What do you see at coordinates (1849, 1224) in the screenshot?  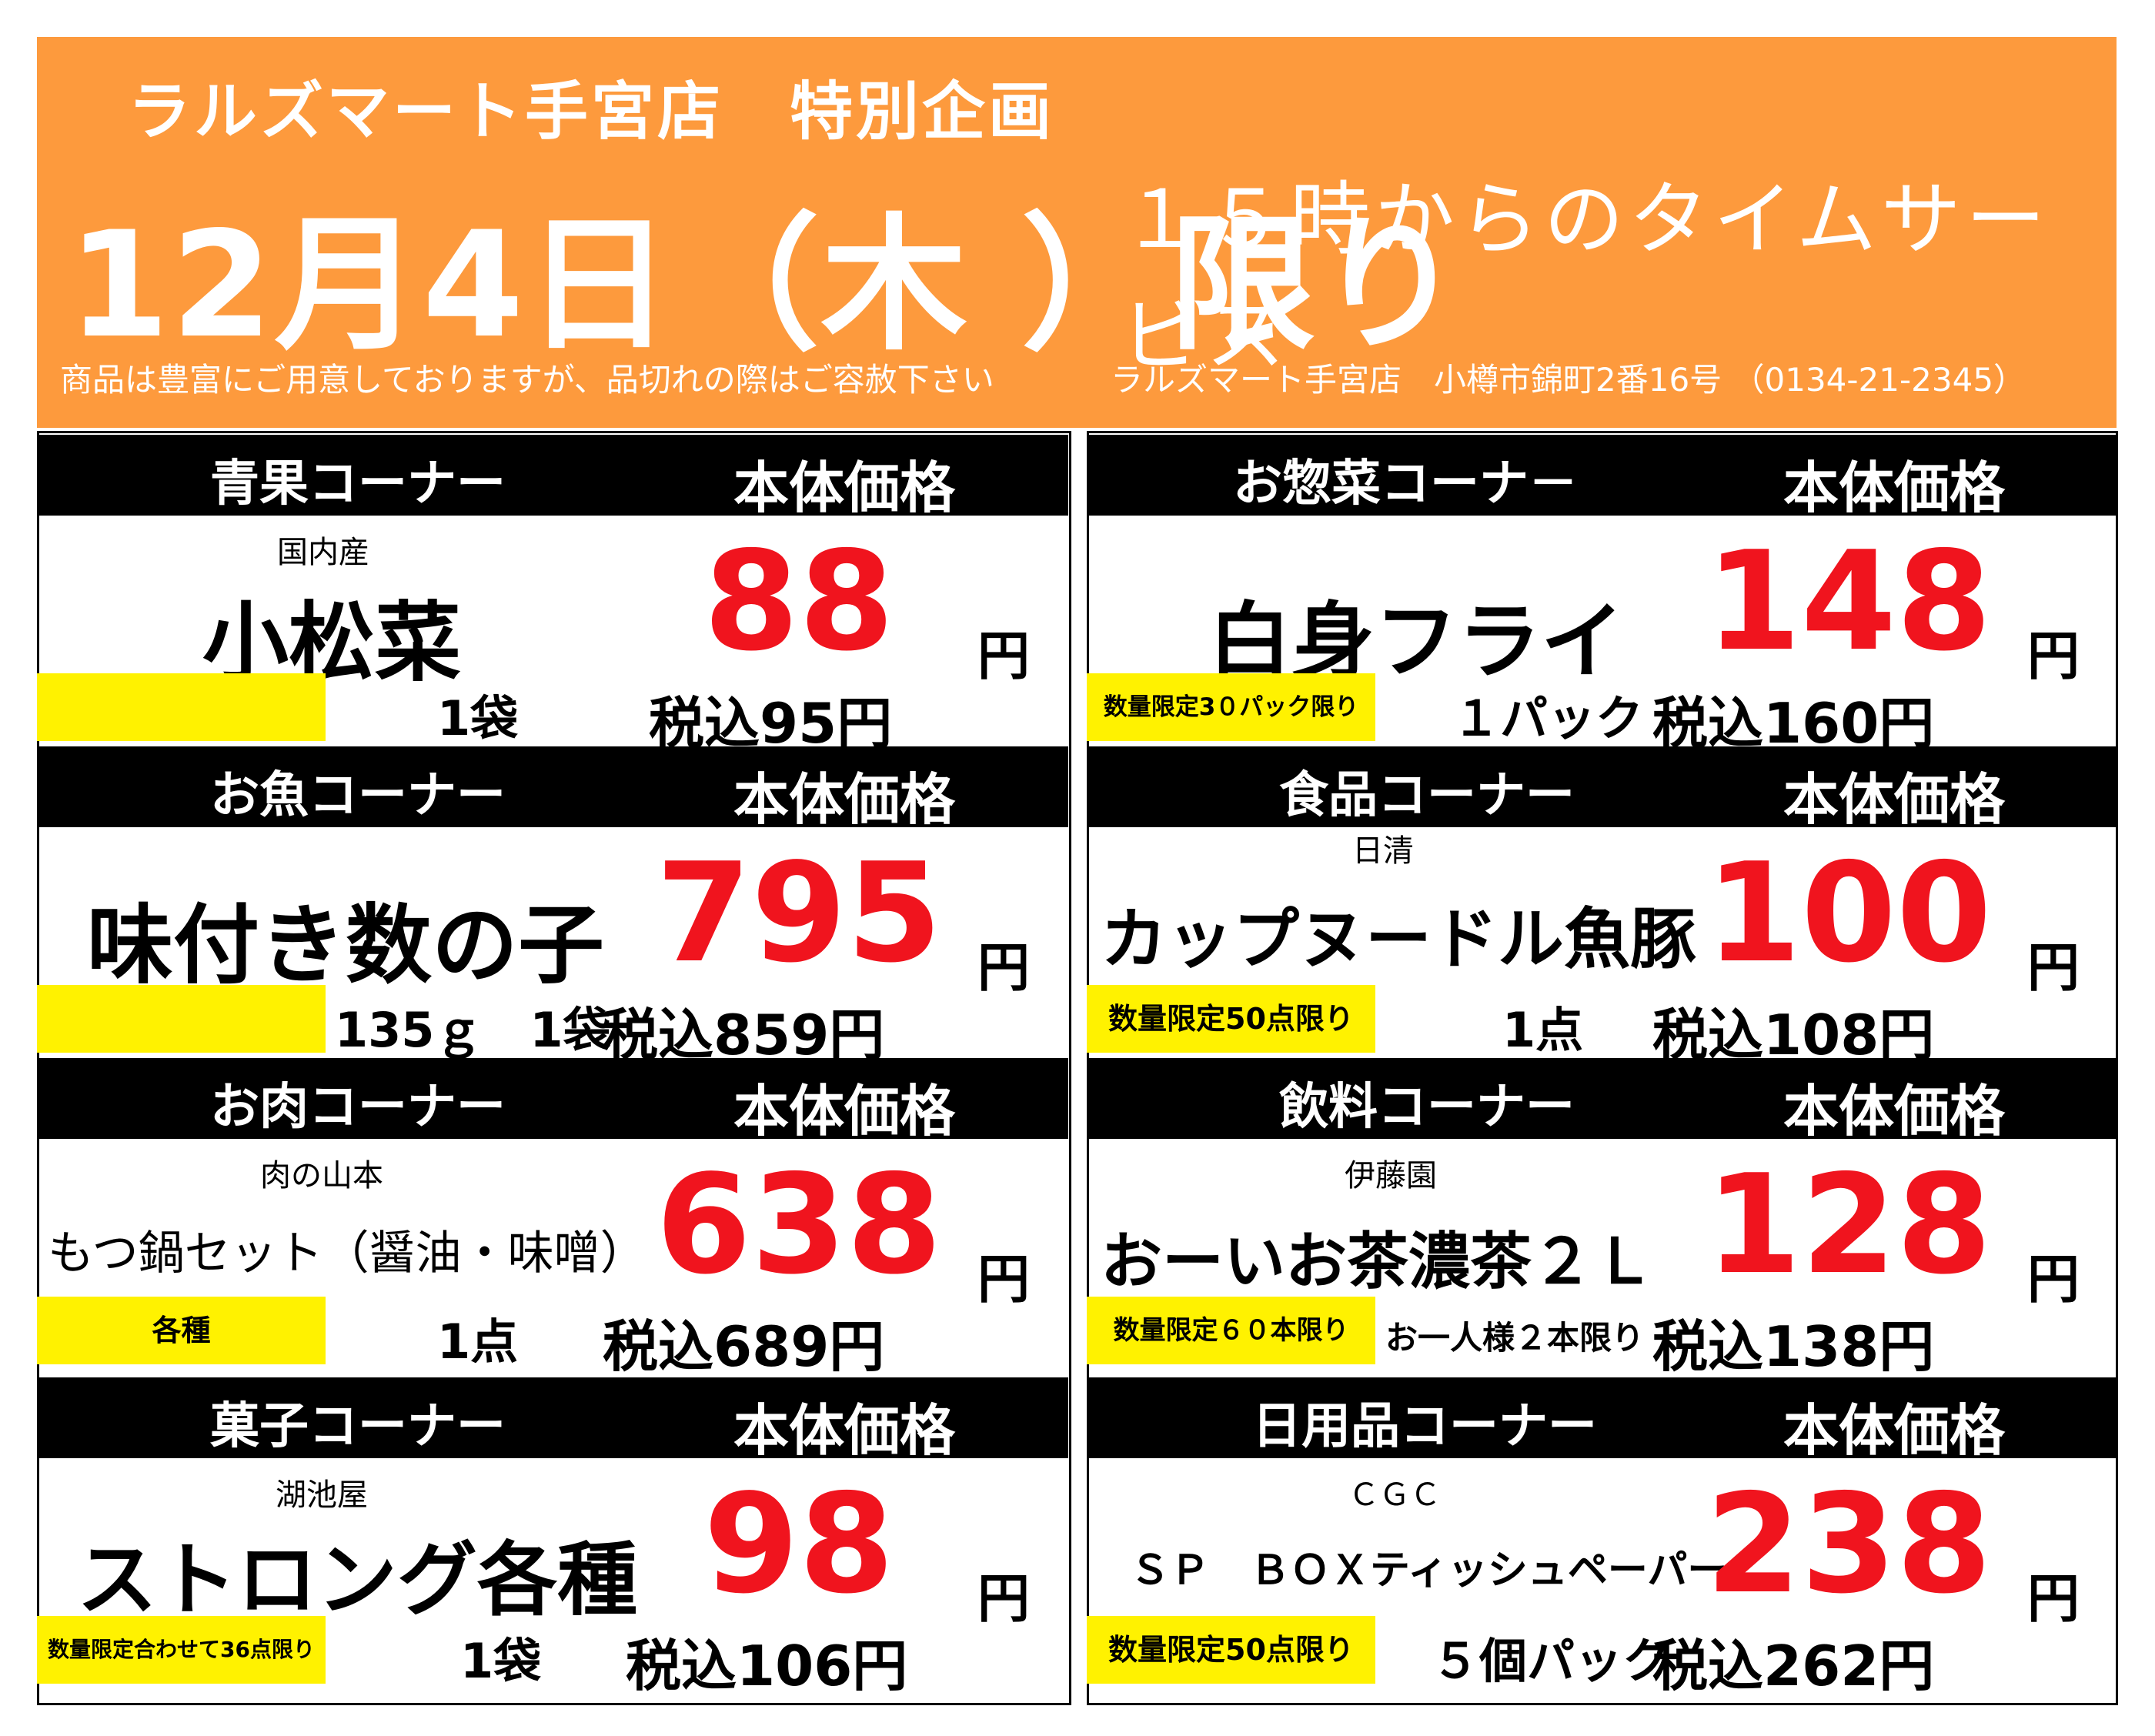 I see `product-price: 128` at bounding box center [1849, 1224].